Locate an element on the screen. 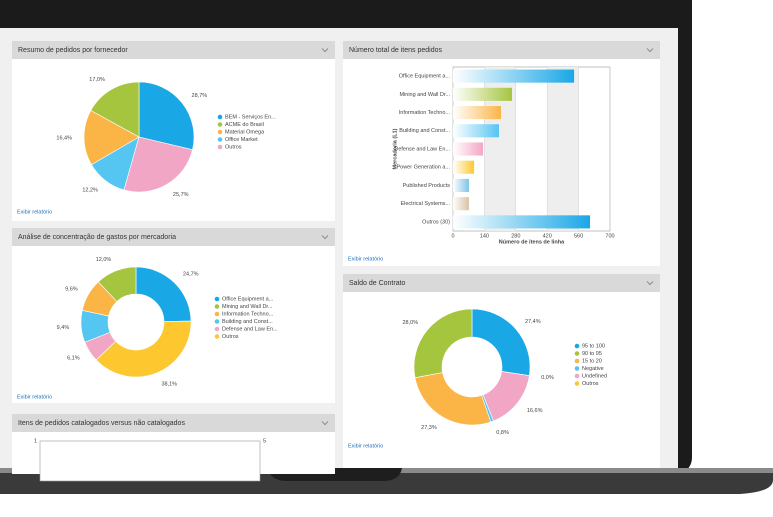 The width and height of the screenshot is (773, 517). slice-label: 9,6% is located at coordinates (71, 290).